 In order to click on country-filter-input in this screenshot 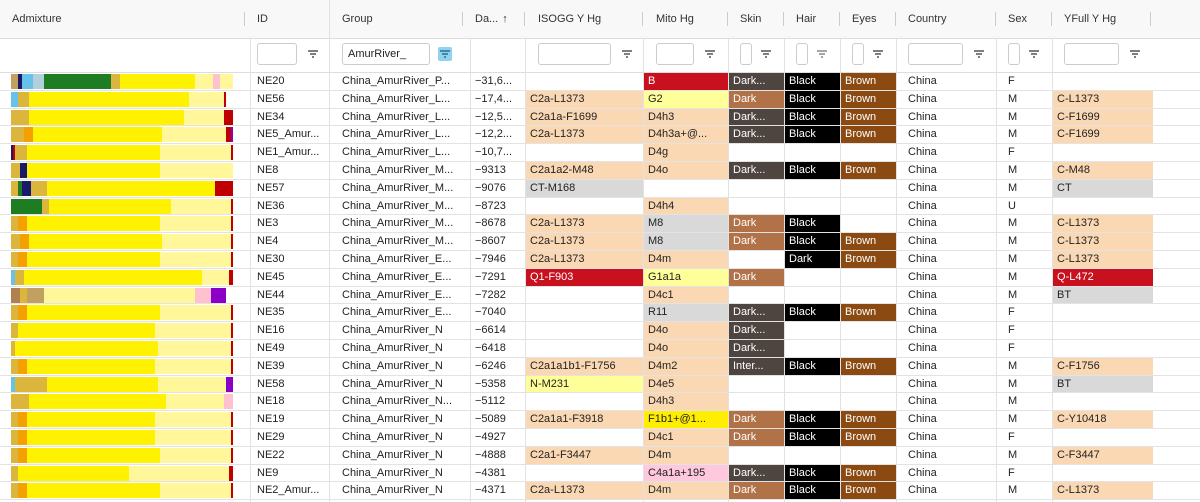, I will do `click(935, 54)`.